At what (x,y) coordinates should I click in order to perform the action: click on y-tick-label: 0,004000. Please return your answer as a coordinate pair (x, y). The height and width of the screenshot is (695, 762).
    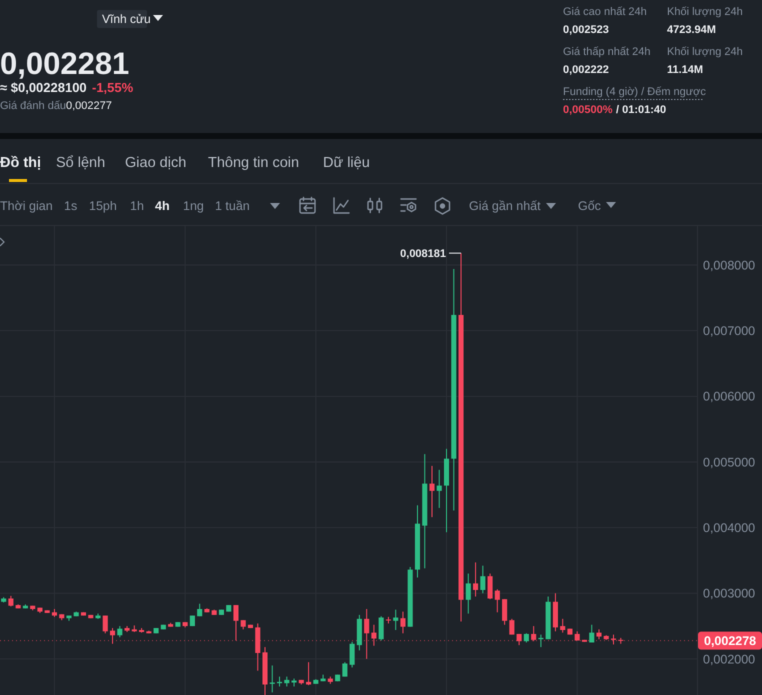
    Looking at the image, I should click on (729, 527).